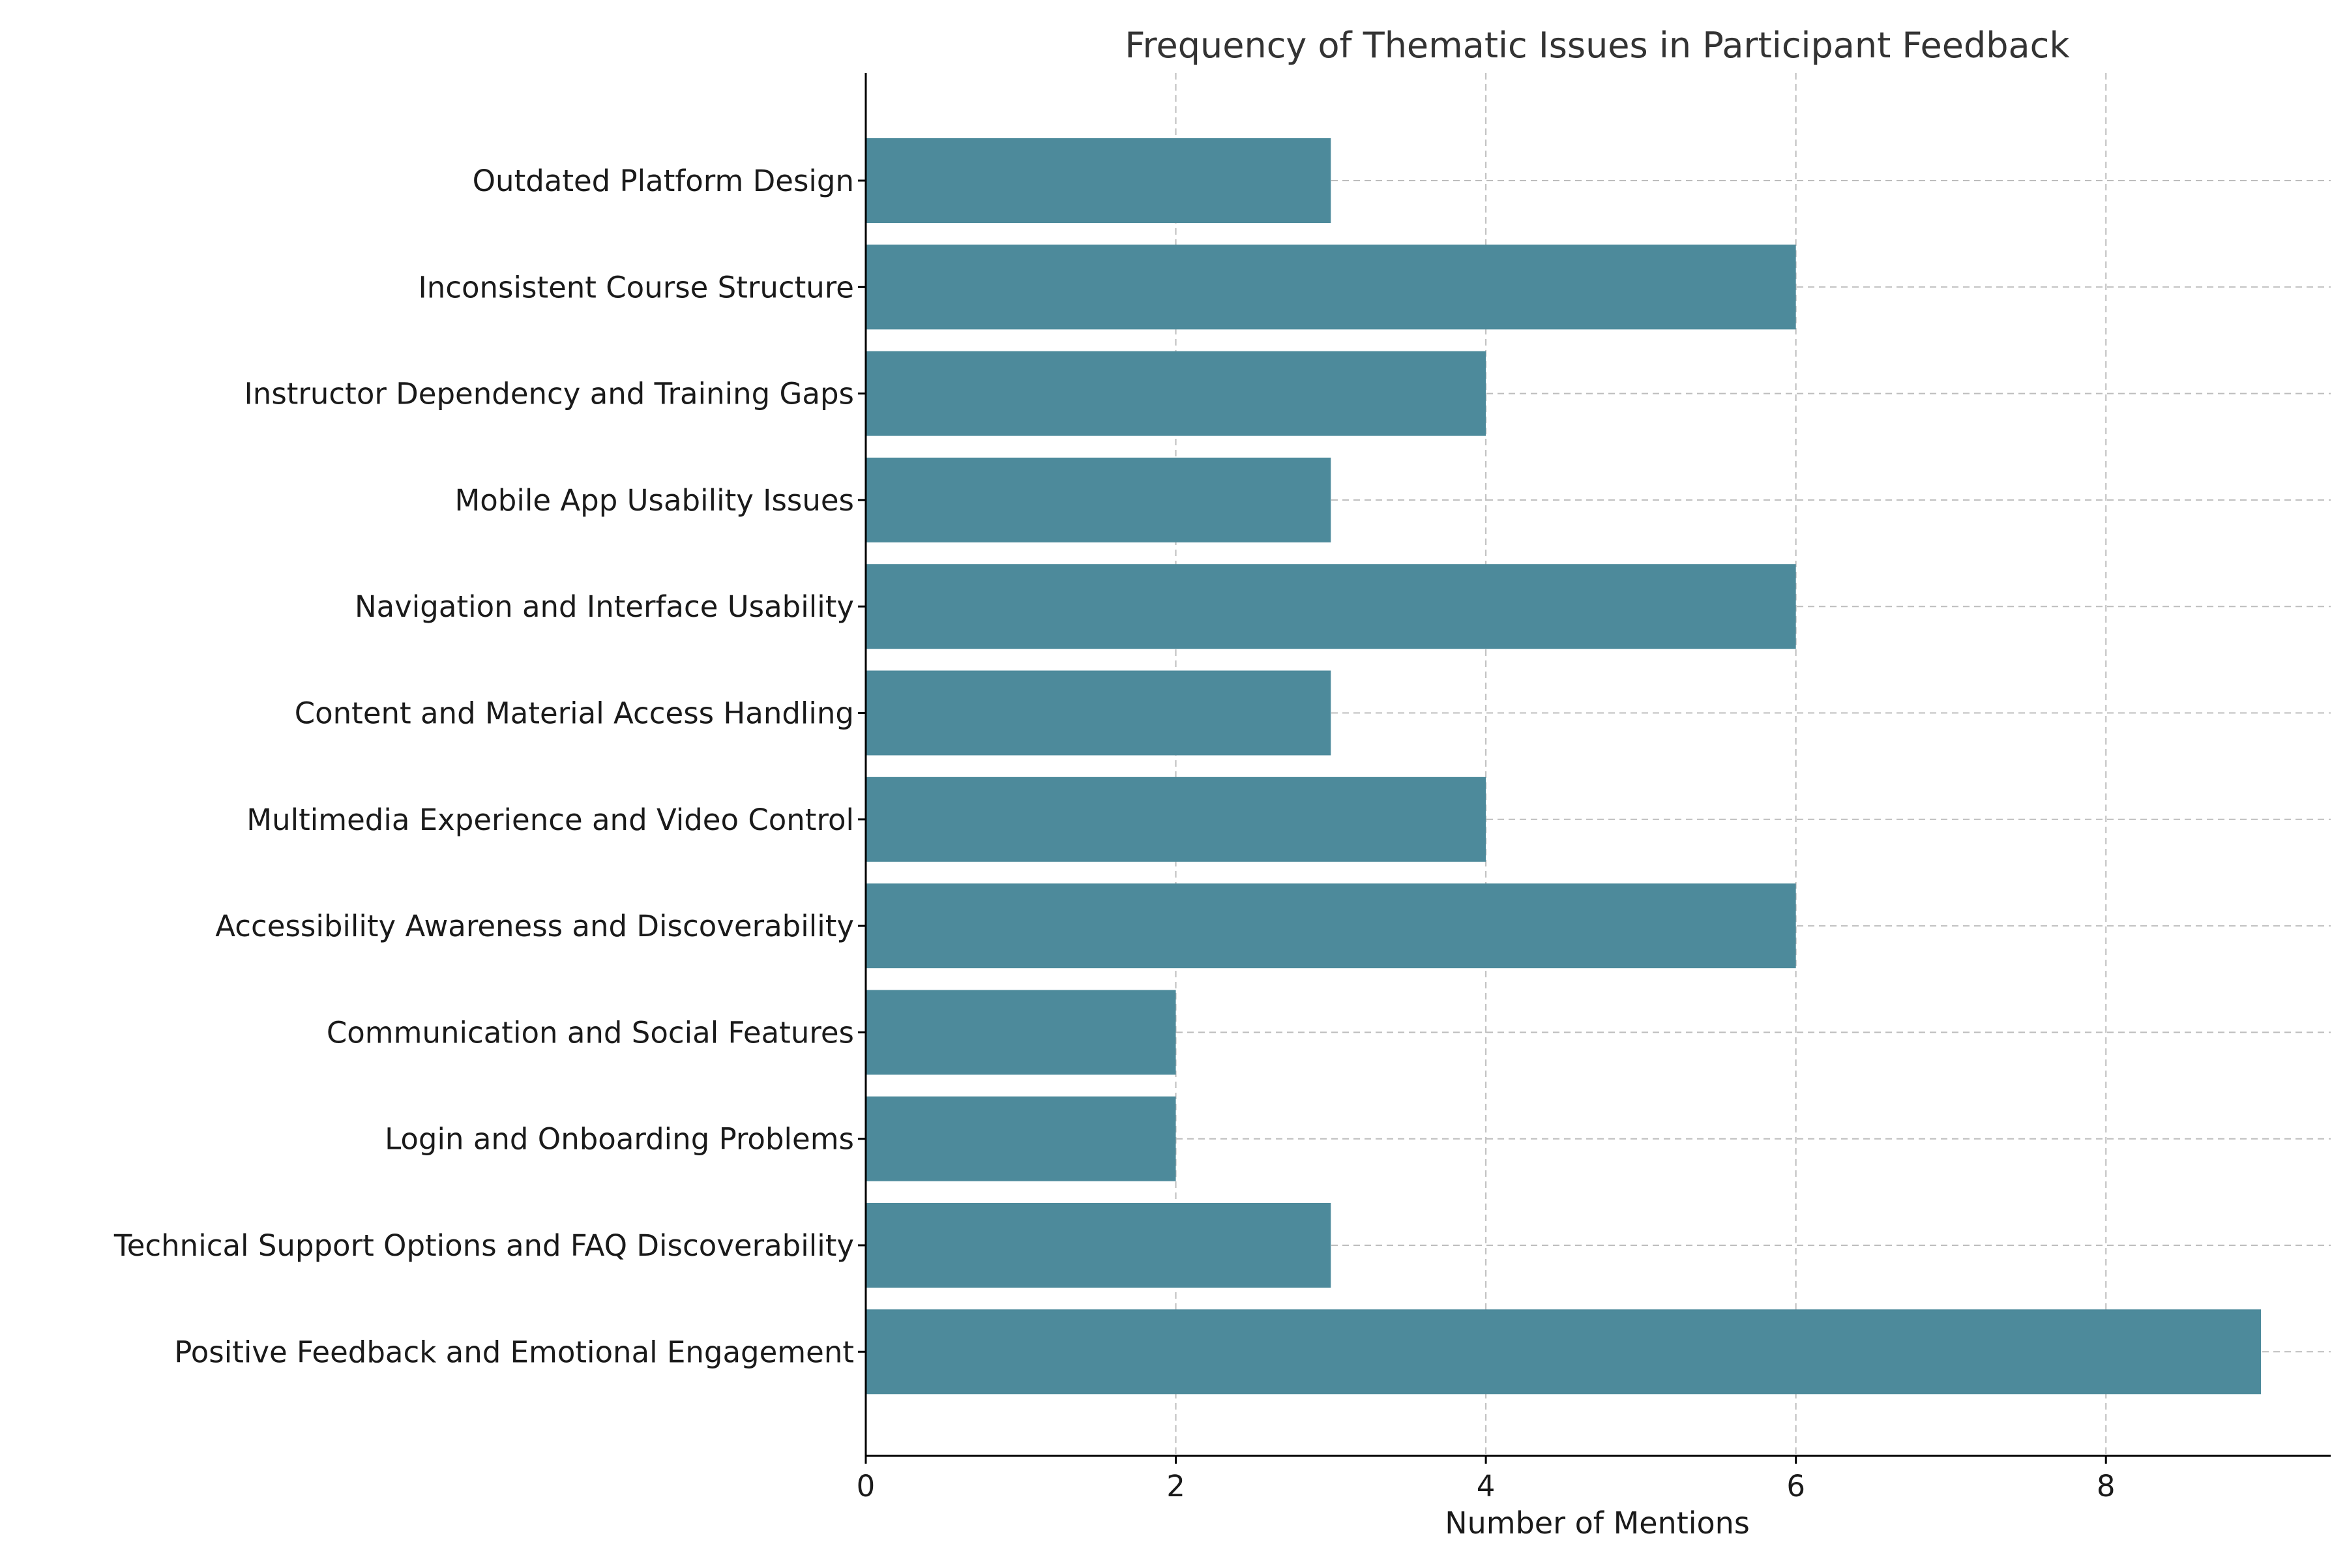 This screenshot has width=2347, height=1568. What do you see at coordinates (590, 1033) in the screenshot?
I see `y-tick-label-9: Communication and Social Features` at bounding box center [590, 1033].